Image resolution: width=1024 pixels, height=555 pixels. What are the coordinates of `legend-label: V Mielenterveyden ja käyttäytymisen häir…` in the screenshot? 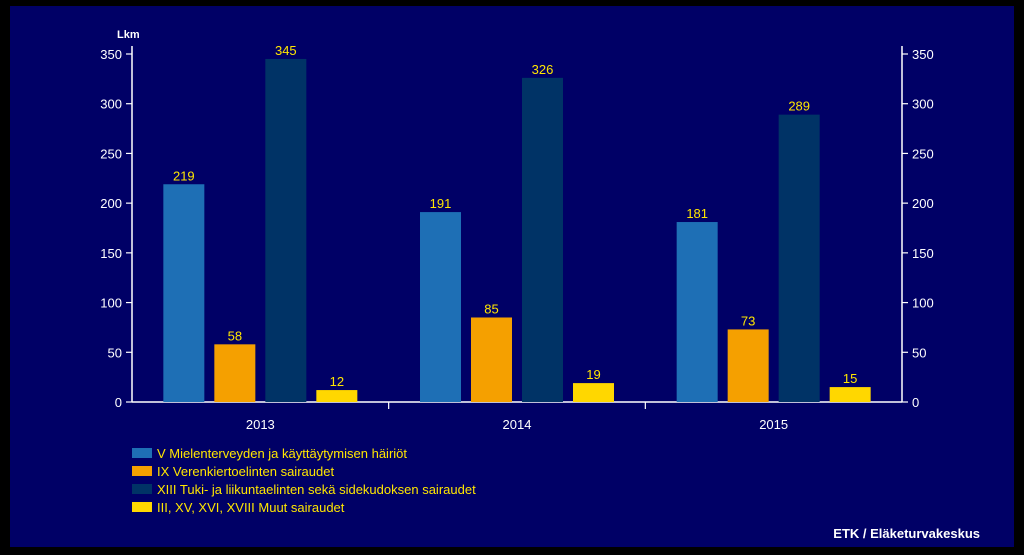 It's located at (282, 453).